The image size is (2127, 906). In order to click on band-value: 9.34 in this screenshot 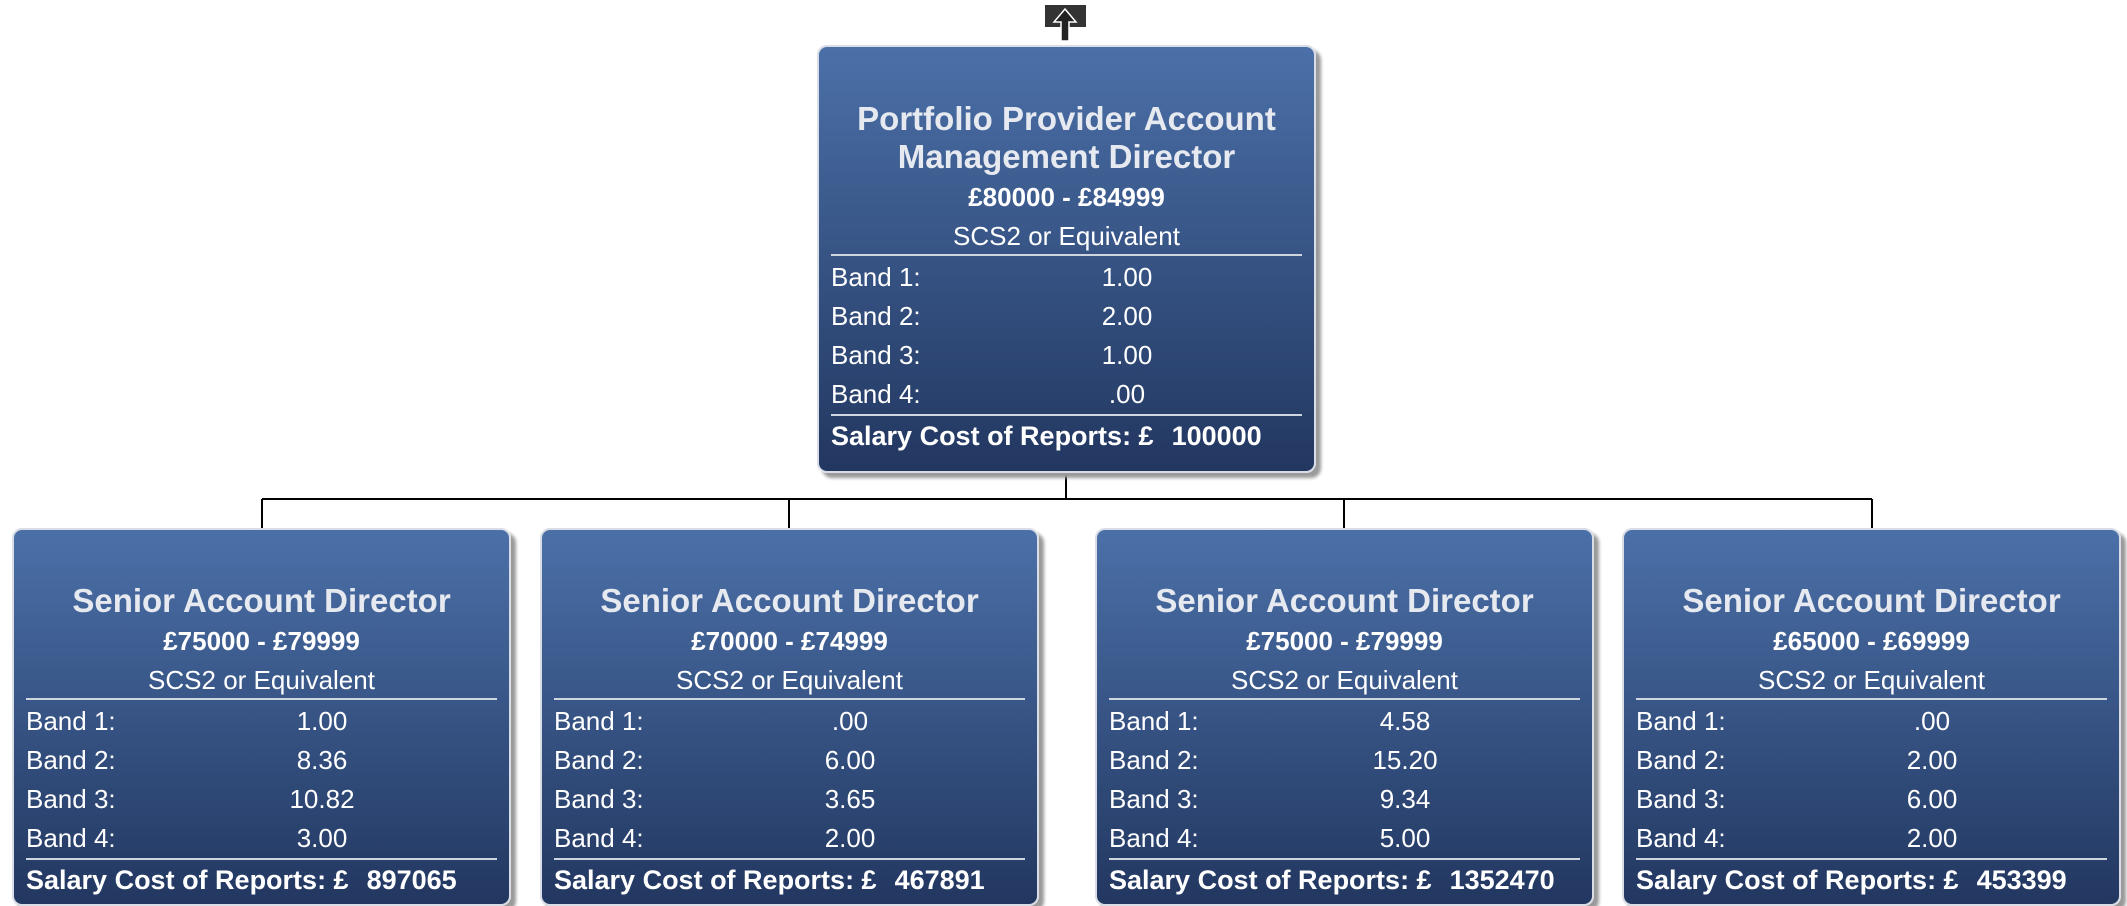, I will do `click(1405, 799)`.